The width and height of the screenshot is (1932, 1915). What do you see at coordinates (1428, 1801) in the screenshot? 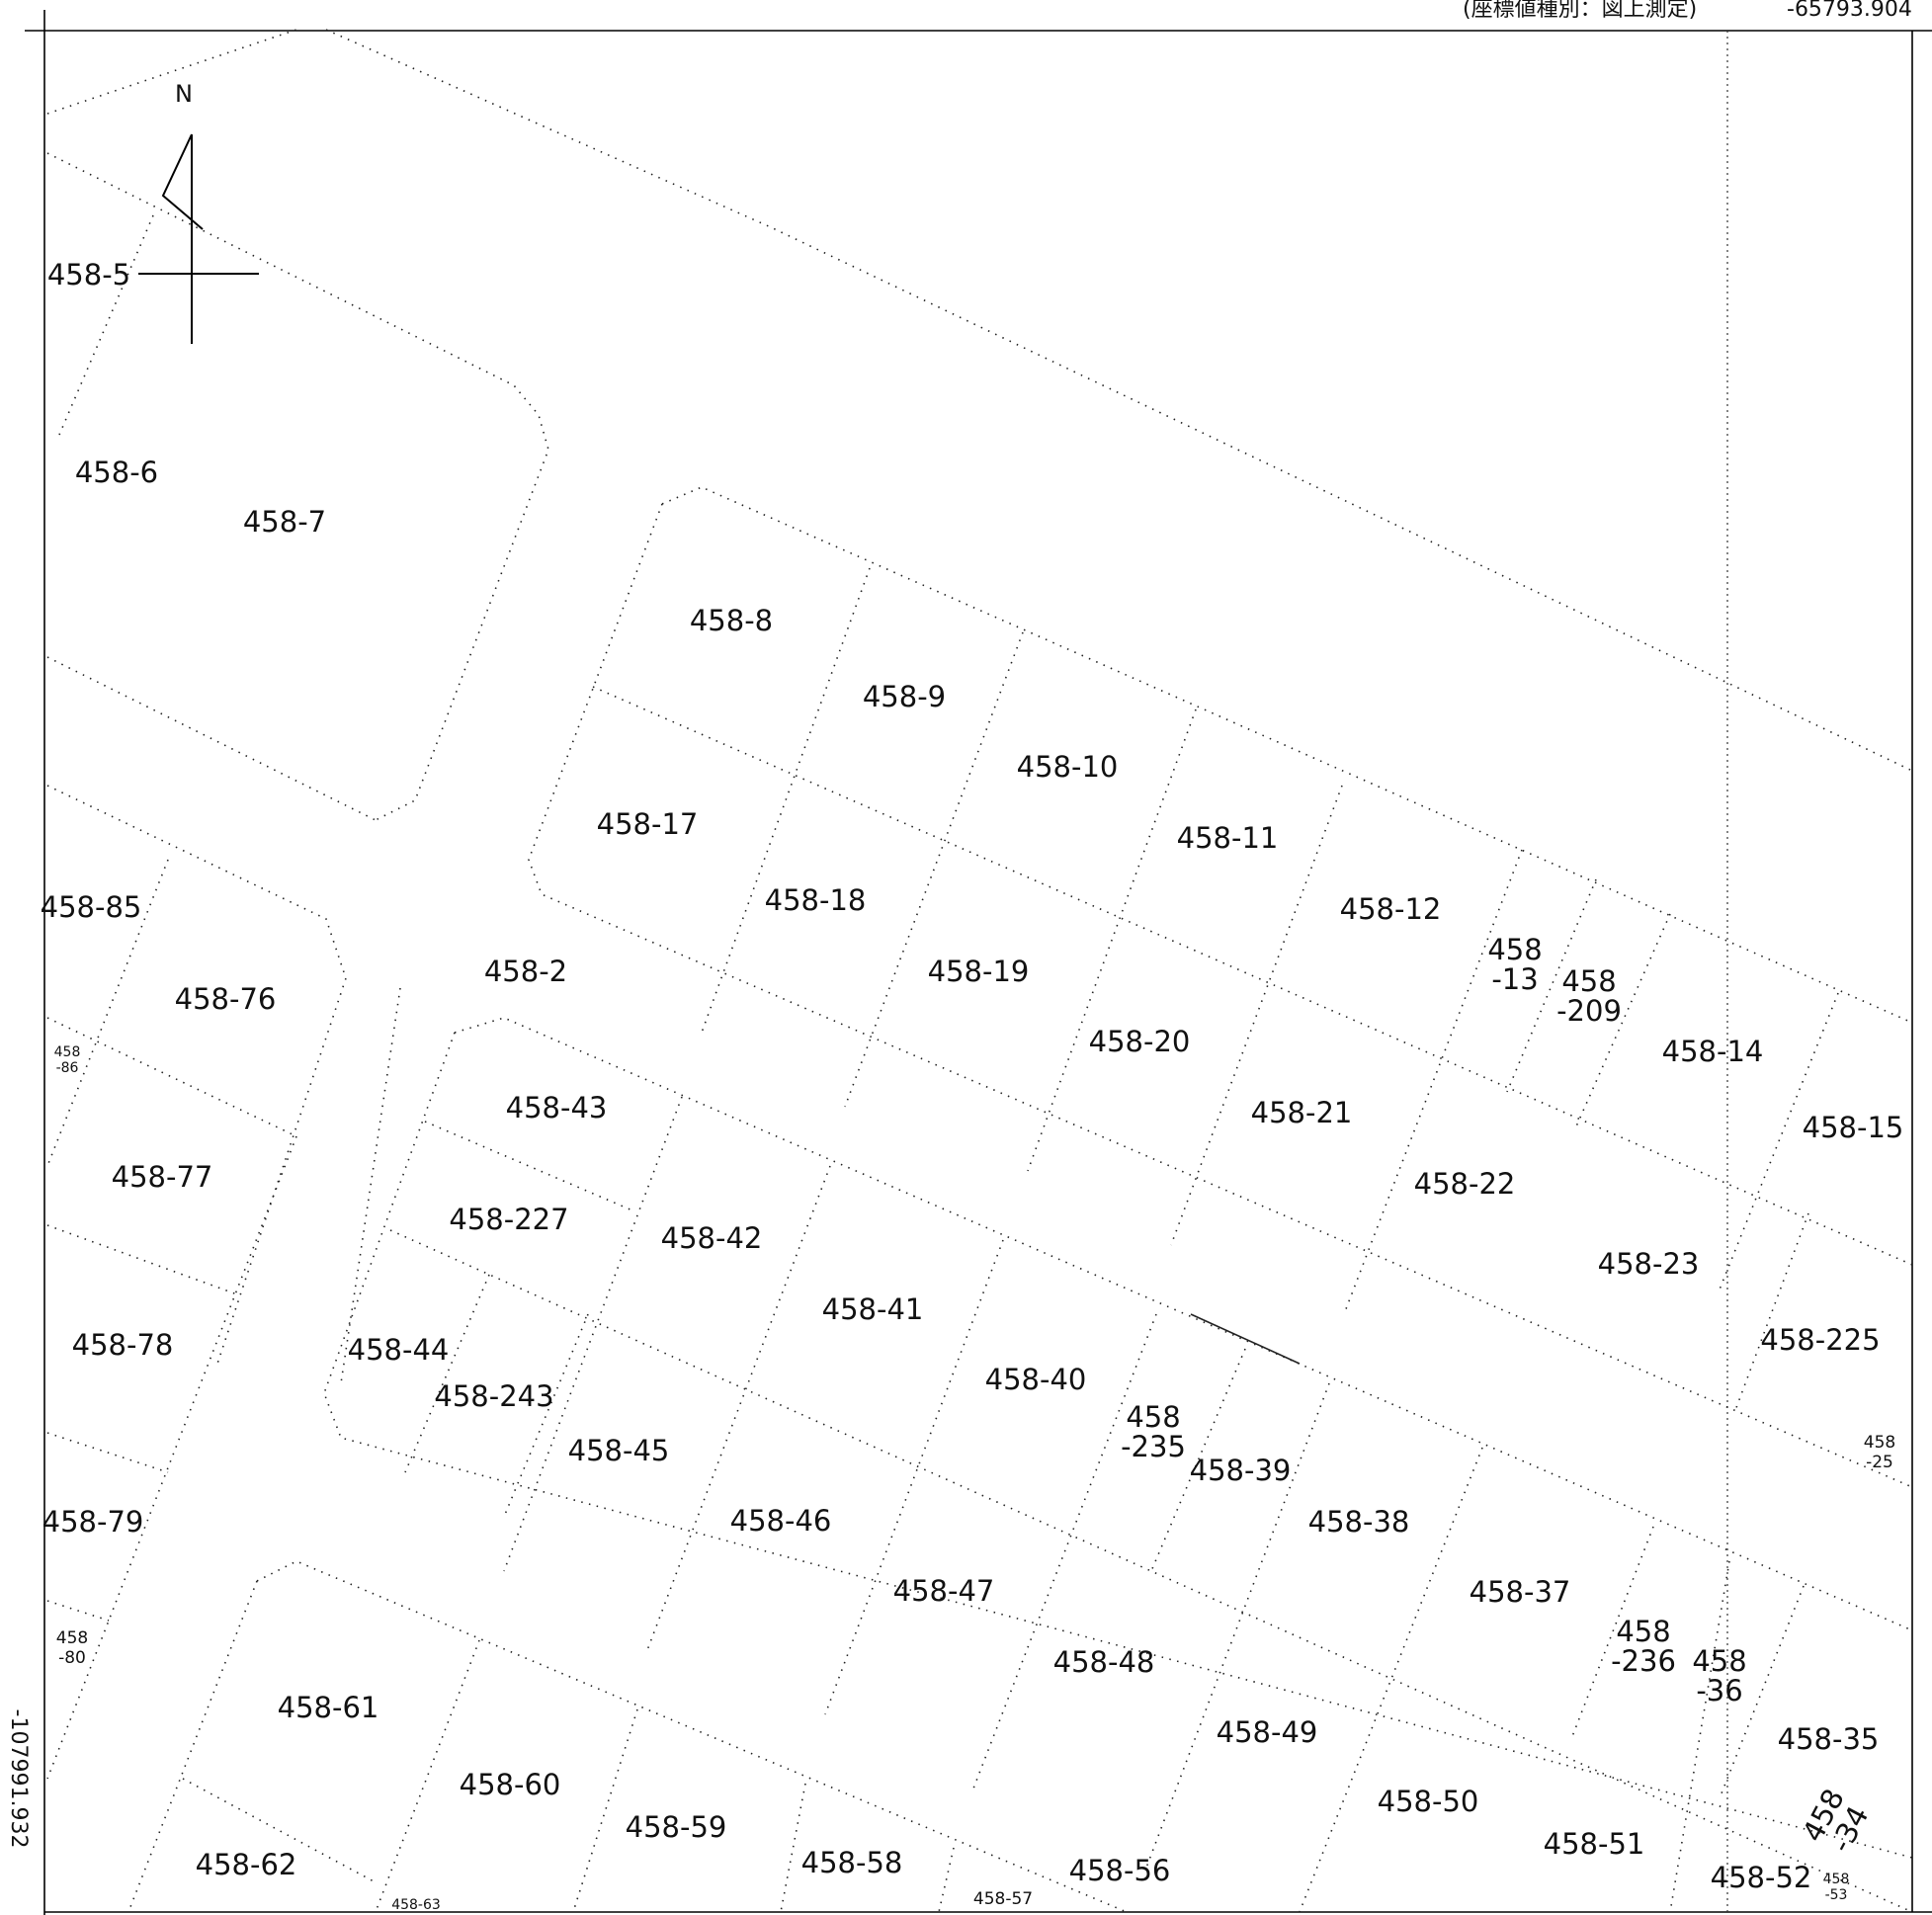
I see `parcel-label-458-50: 458-50` at bounding box center [1428, 1801].